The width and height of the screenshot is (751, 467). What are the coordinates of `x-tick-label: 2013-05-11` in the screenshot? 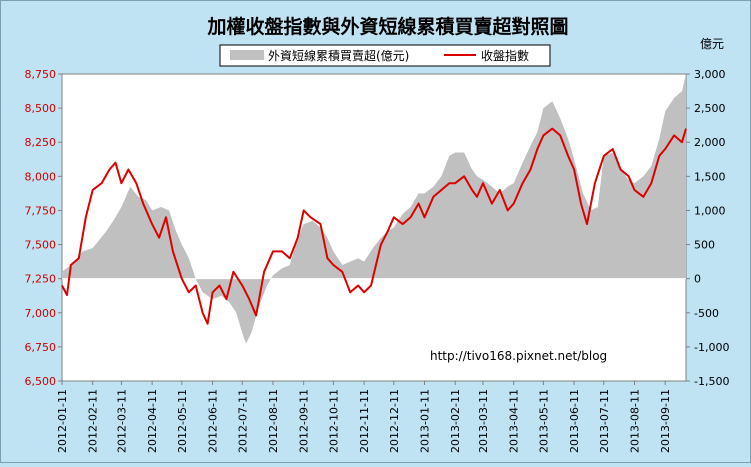 It's located at (543, 421).